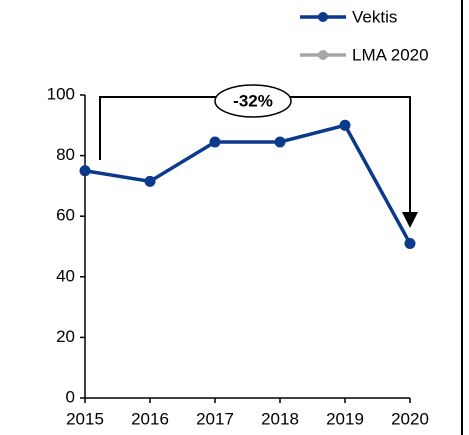 This screenshot has width=469, height=435. I want to click on x-tick-label: 2018, so click(280, 418).